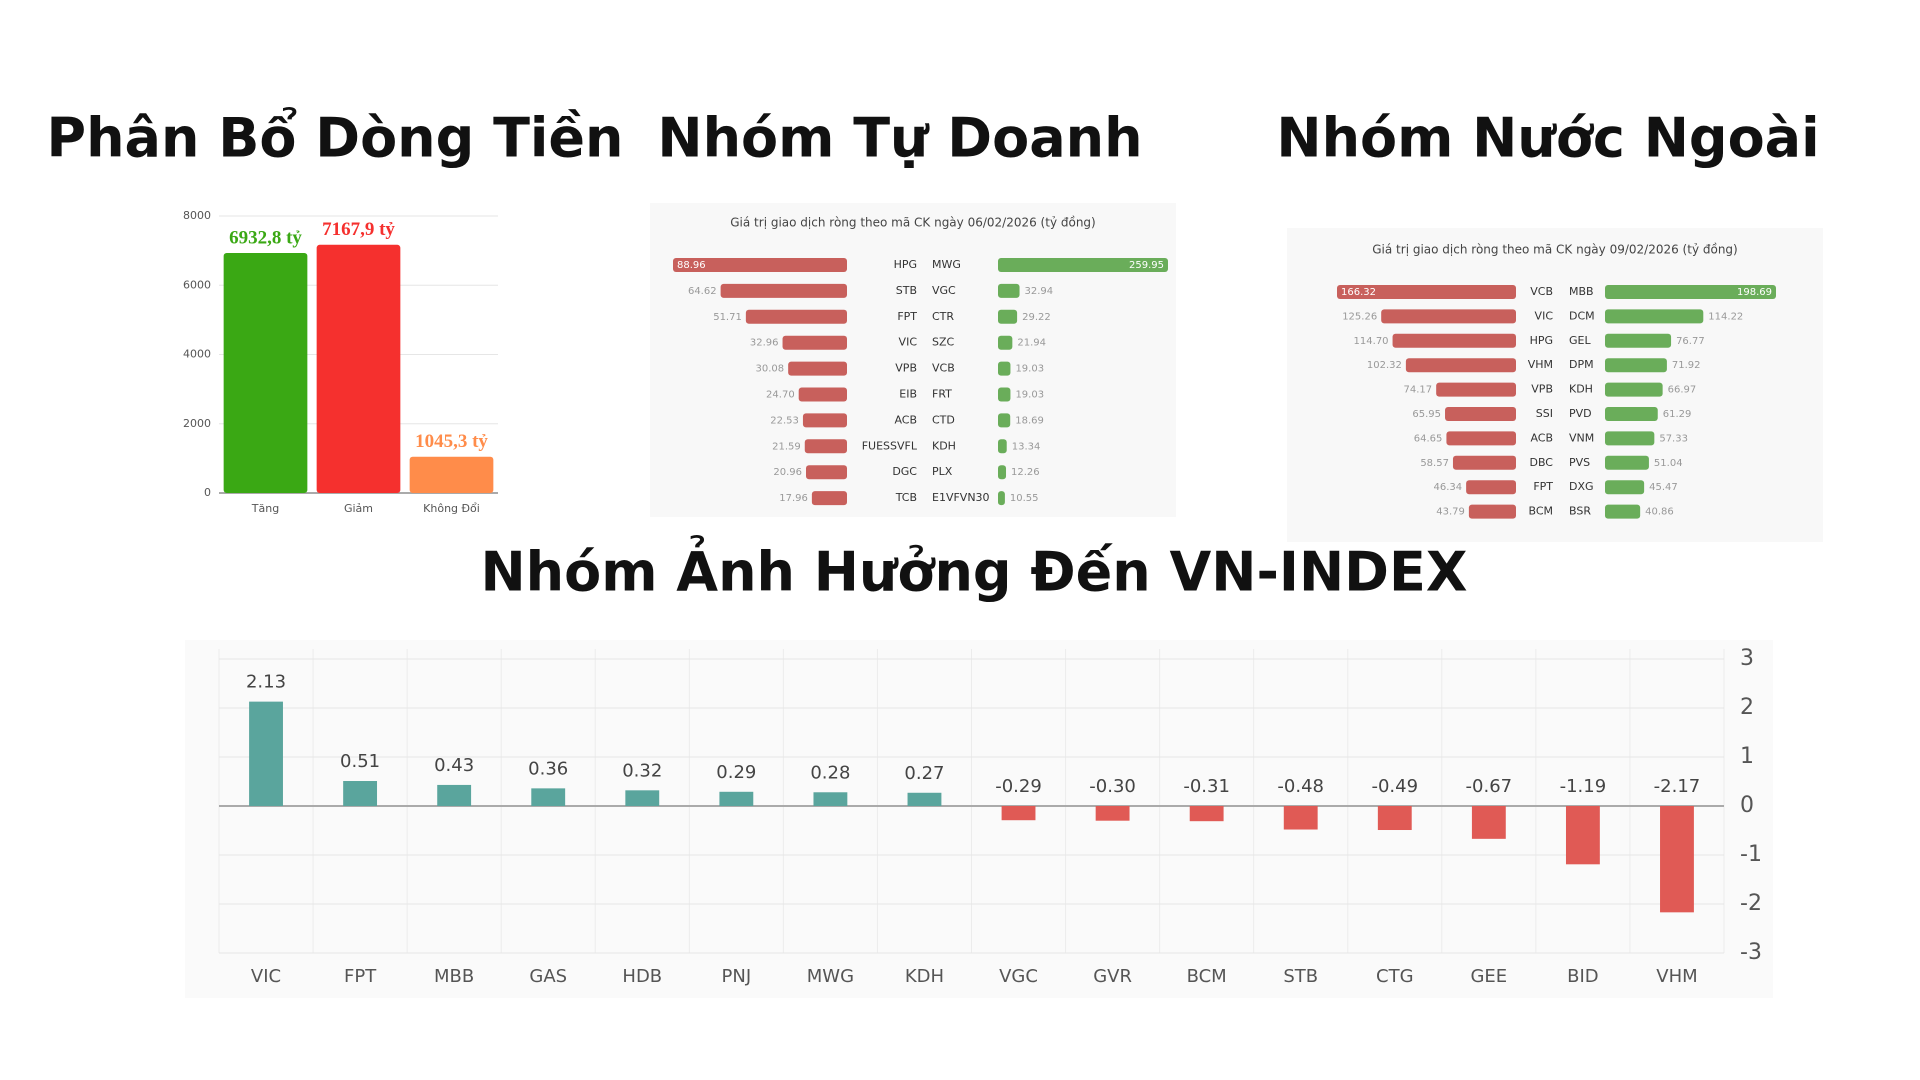 This screenshot has height=1080, width=1920. Describe the element at coordinates (1036, 317) in the screenshot. I see `value-label: 29.22` at that location.